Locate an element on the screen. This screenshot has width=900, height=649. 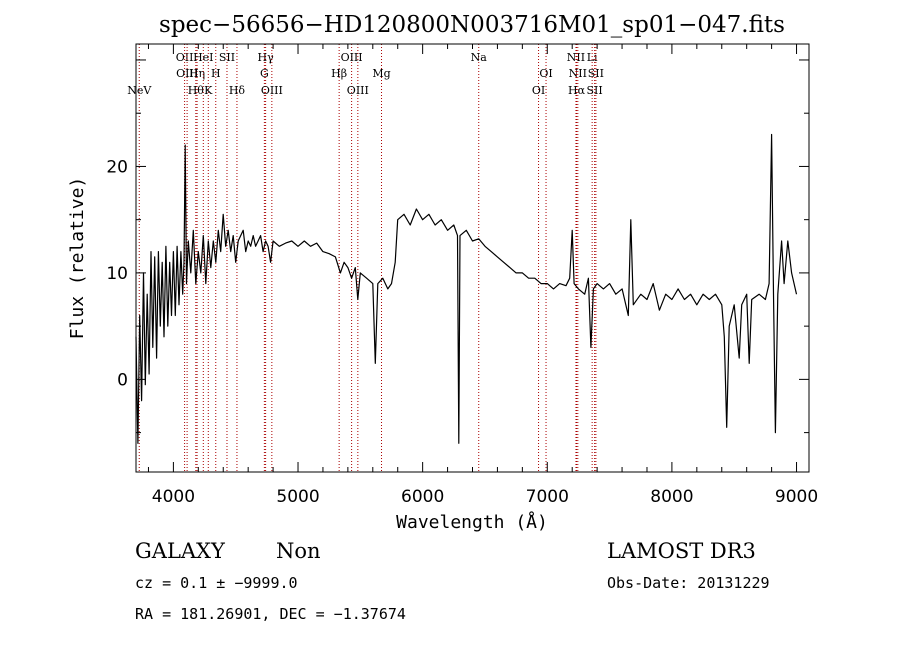
obs-date: Obs-Date: 20131229 is located at coordinates (688, 583).